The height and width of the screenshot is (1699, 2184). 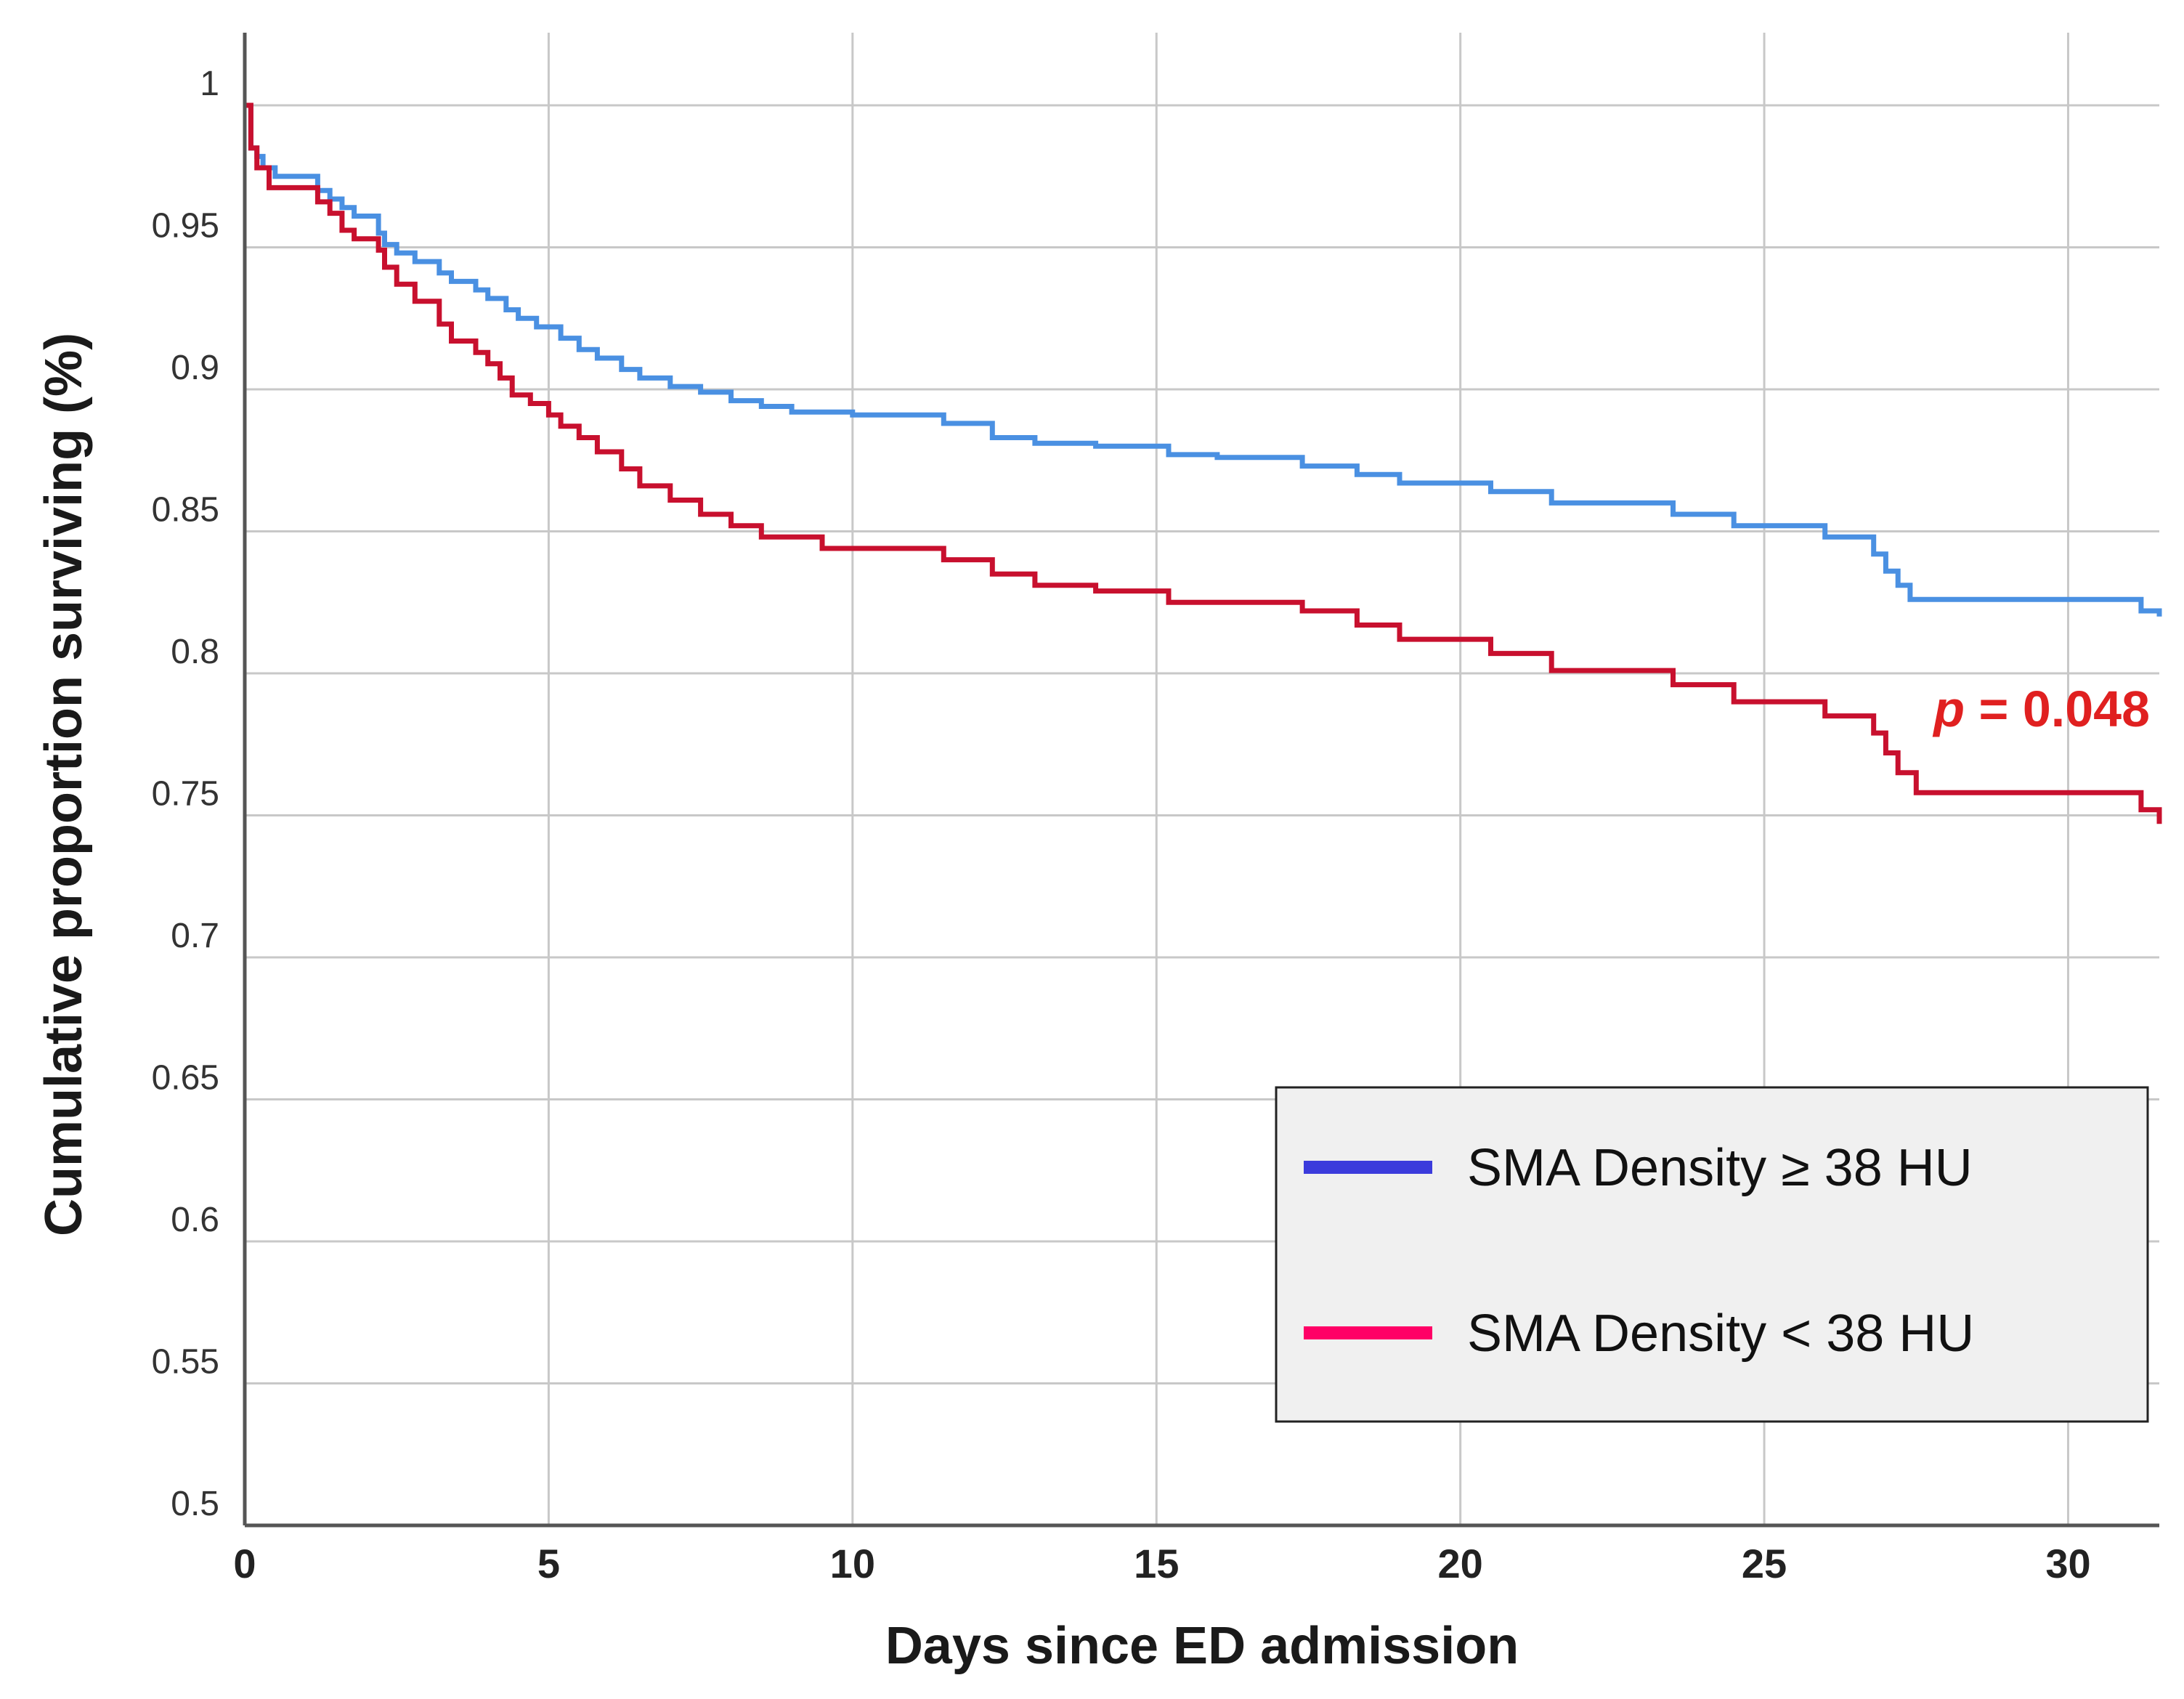 I want to click on y-tick-labels: 0.5 0.55 0.6 0.65 0.7 0.75 0.8 0.85 0.9 0.95 1, so click(x=186, y=794).